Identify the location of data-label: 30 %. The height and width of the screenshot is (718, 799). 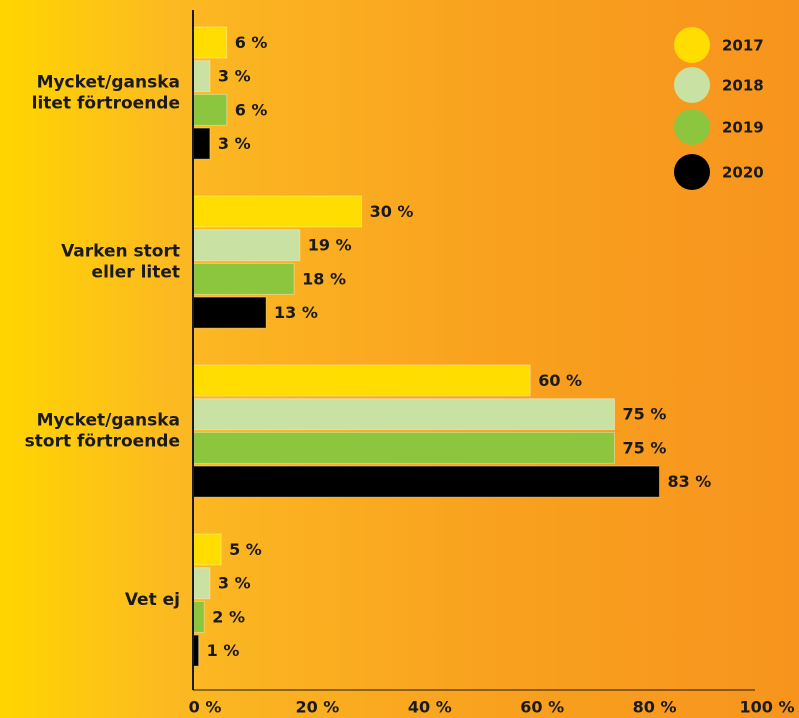
(392, 211).